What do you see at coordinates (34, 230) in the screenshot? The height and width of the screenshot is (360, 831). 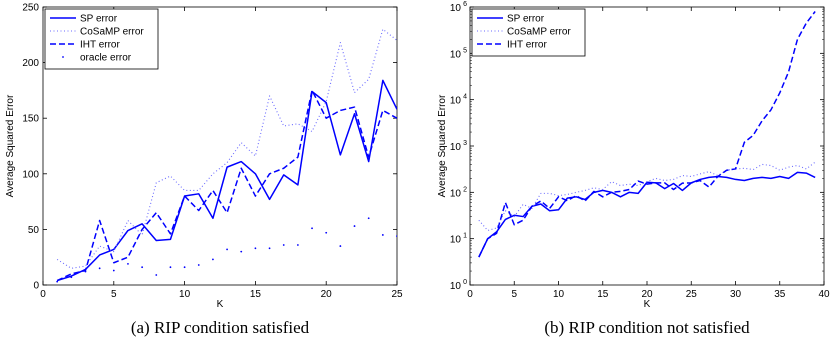 I see `y-tick-label: 50` at bounding box center [34, 230].